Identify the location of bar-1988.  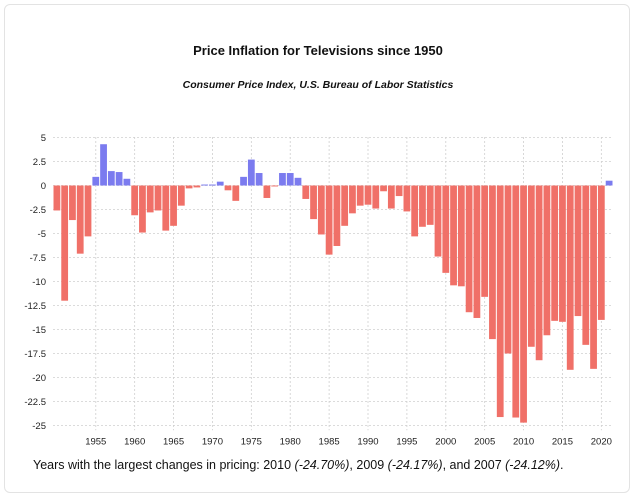
(352, 199).